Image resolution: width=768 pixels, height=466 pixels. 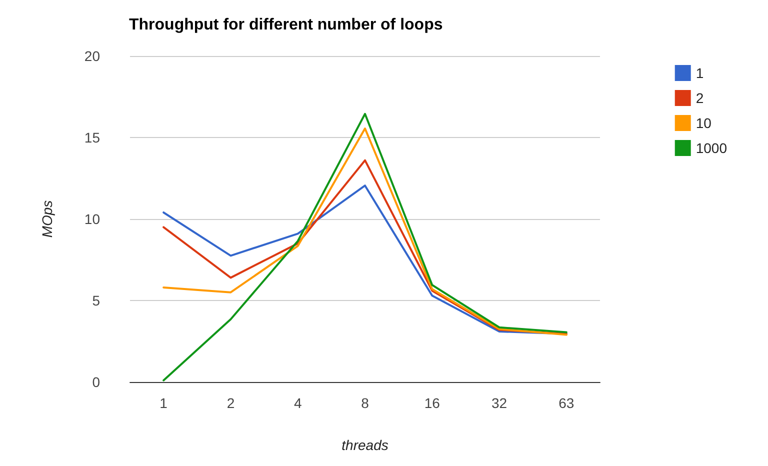 I want to click on x-tick-label: 2, so click(x=230, y=403).